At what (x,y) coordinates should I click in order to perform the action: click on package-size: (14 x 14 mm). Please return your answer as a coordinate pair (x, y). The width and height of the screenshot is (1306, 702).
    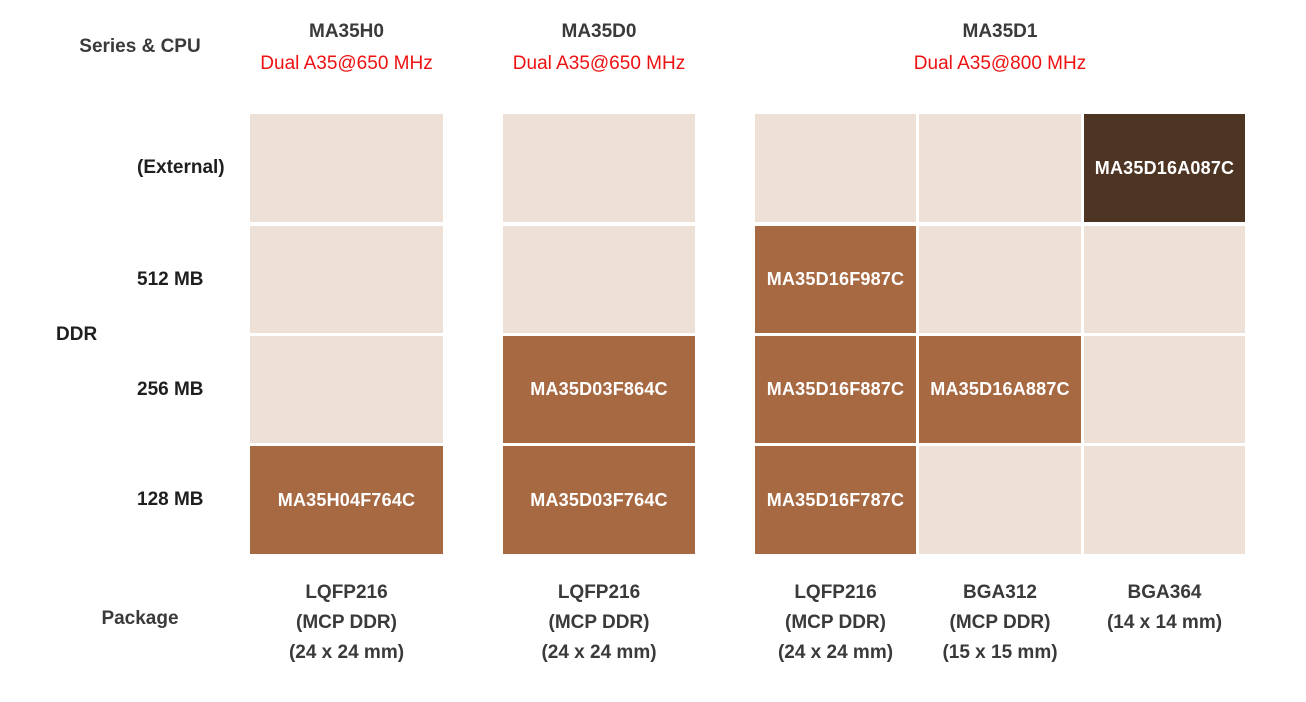
    Looking at the image, I should click on (1164, 622).